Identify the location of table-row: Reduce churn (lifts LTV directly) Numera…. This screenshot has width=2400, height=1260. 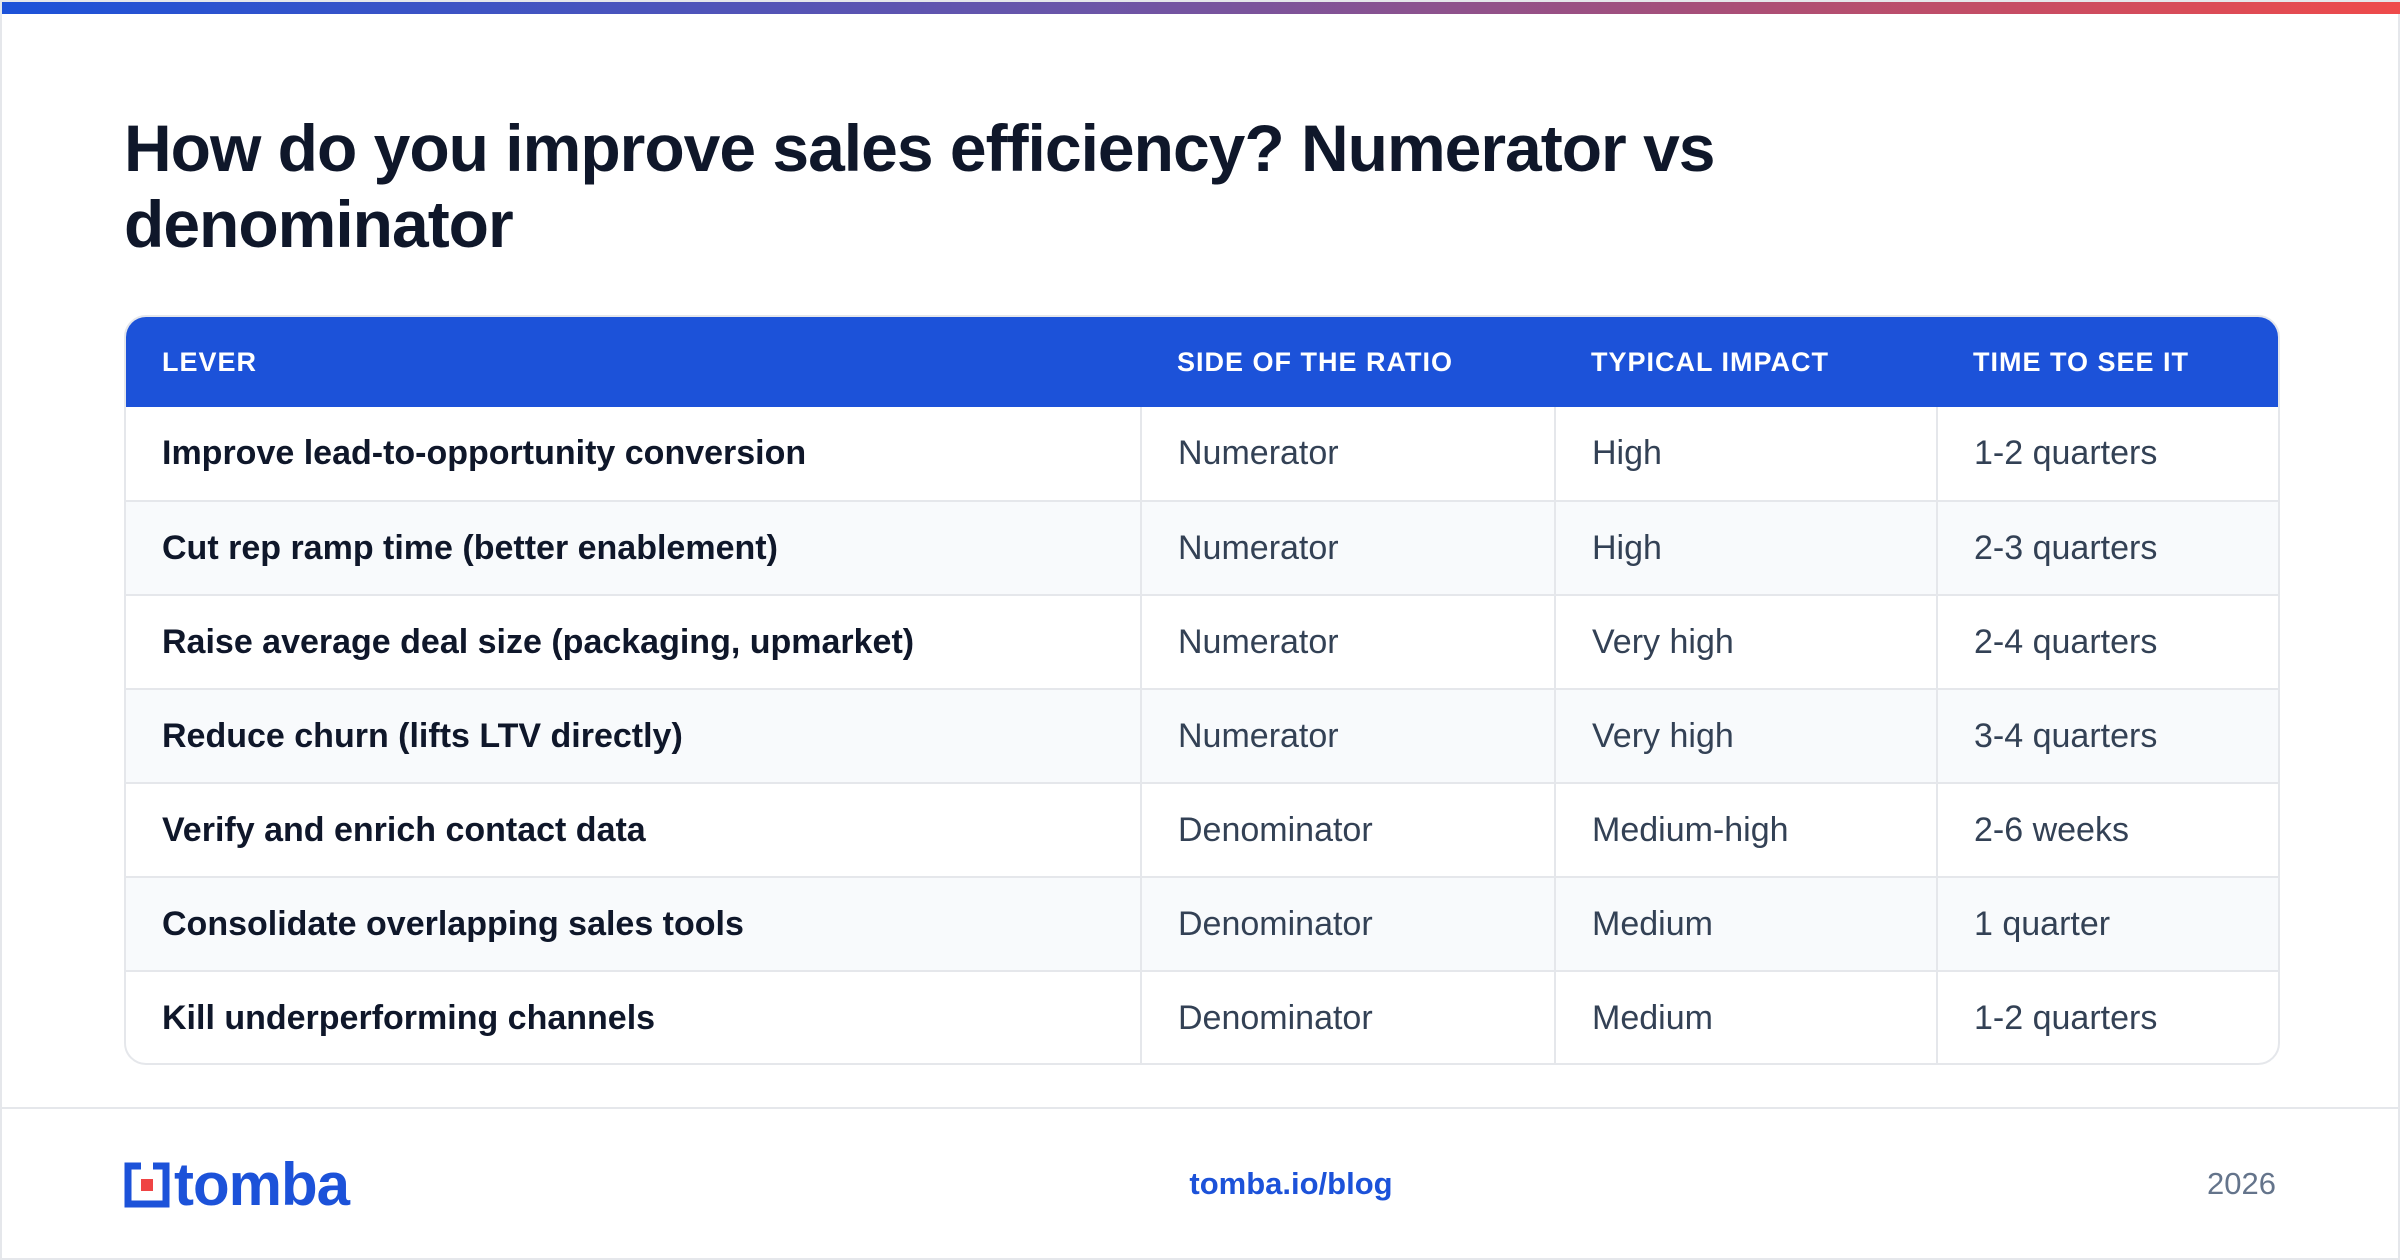
(1202, 736).